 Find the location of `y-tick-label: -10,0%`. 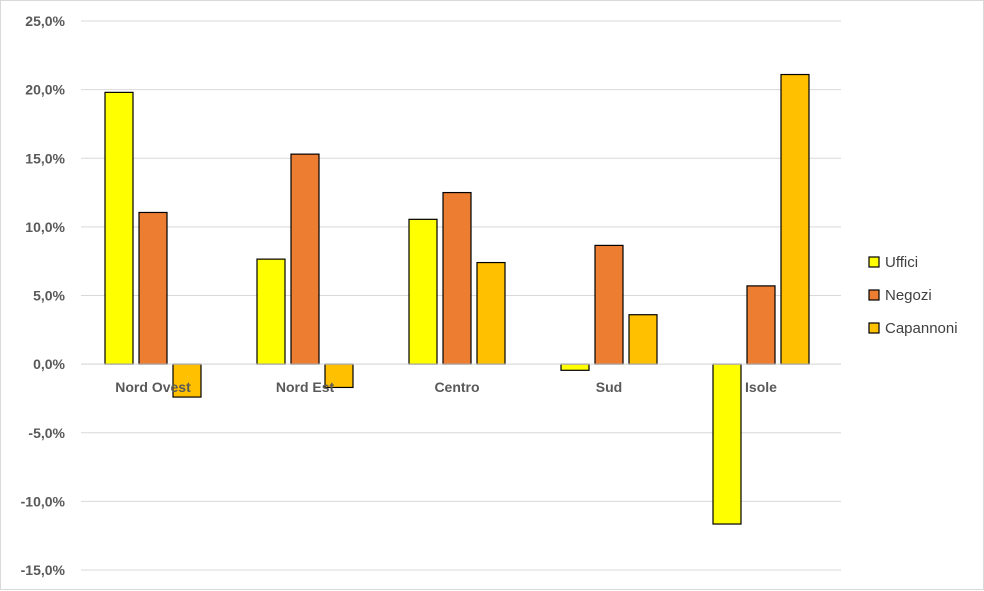

y-tick-label: -10,0% is located at coordinates (43, 501).